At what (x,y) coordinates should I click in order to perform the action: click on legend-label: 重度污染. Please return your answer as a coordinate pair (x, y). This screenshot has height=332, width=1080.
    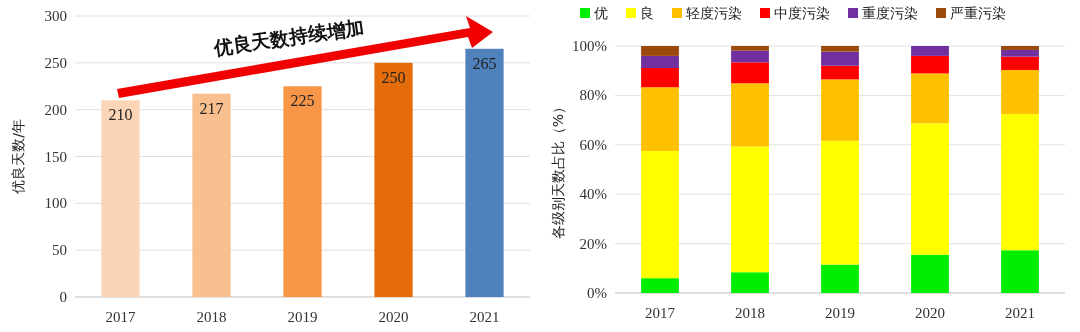
    Looking at the image, I should click on (890, 13).